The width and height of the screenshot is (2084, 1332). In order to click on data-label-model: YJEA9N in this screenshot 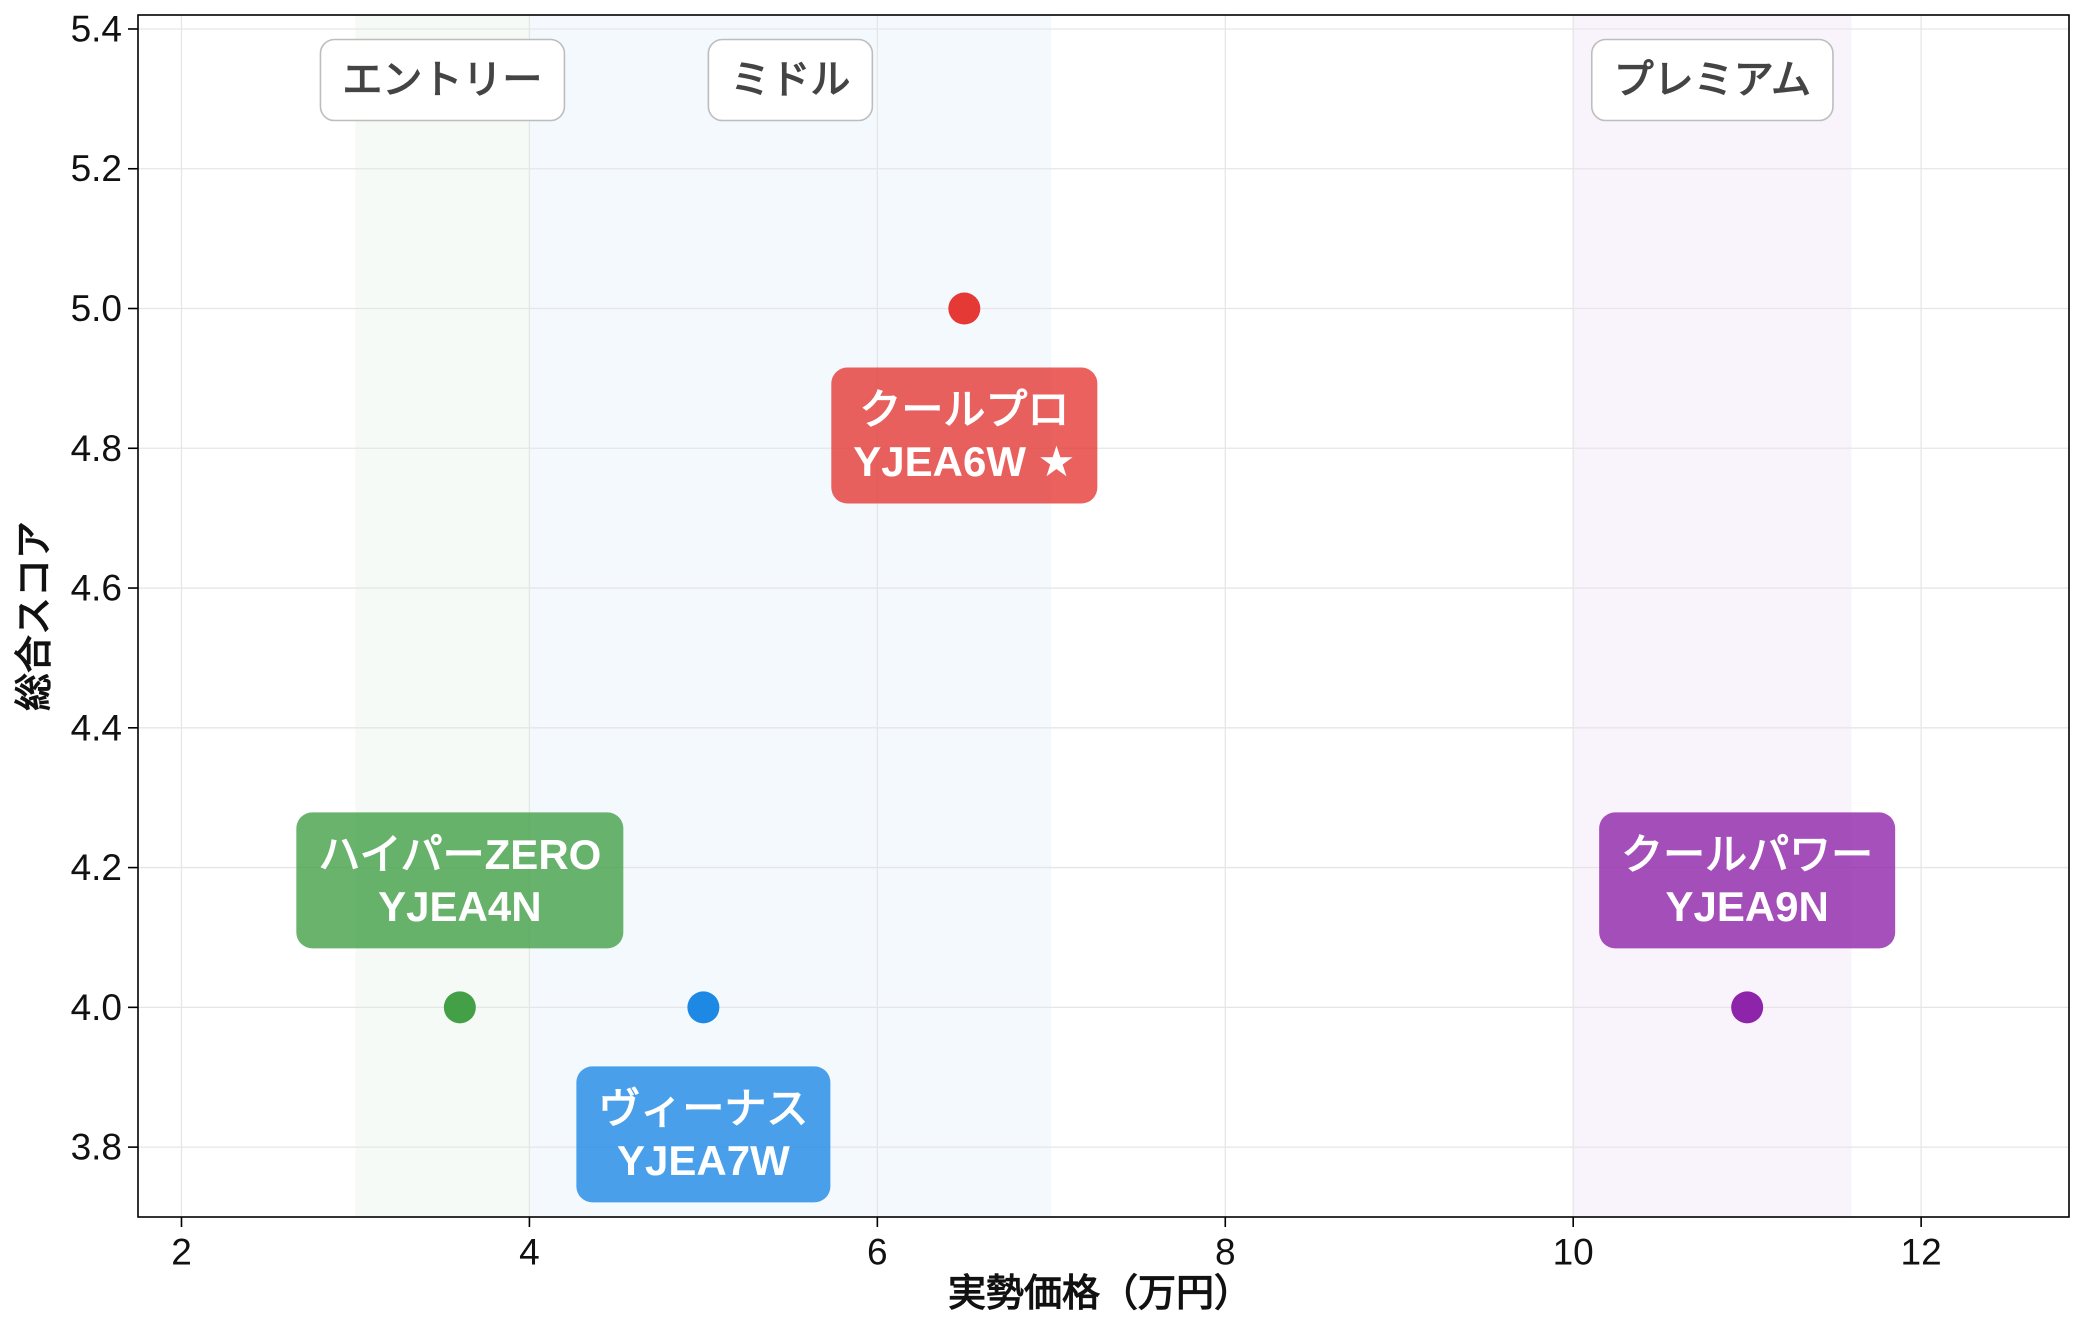, I will do `click(1746, 906)`.